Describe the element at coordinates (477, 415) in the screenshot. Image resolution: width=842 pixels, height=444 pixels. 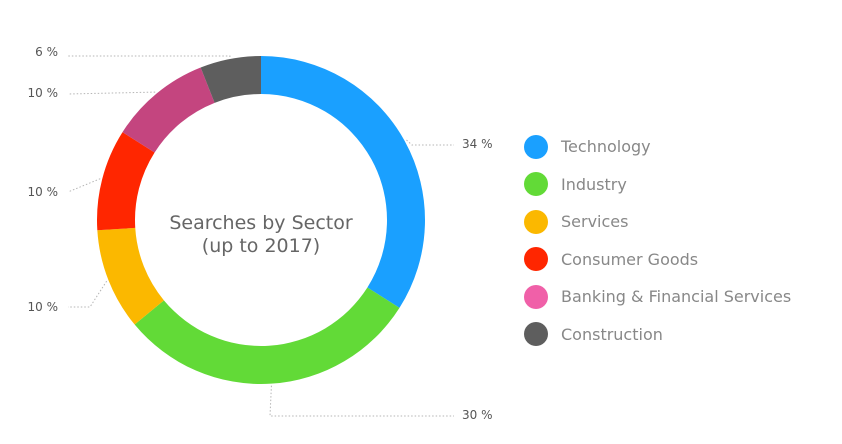
I see `pct-label-industry: 30 %` at that location.